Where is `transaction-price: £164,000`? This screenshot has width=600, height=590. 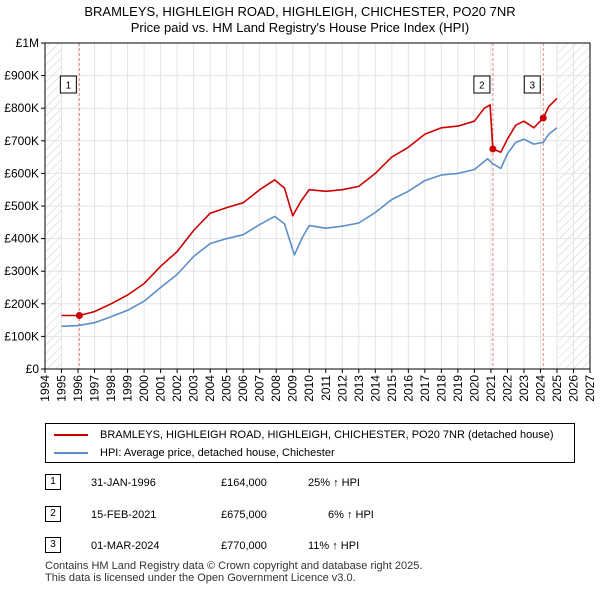 transaction-price: £164,000 is located at coordinates (244, 483).